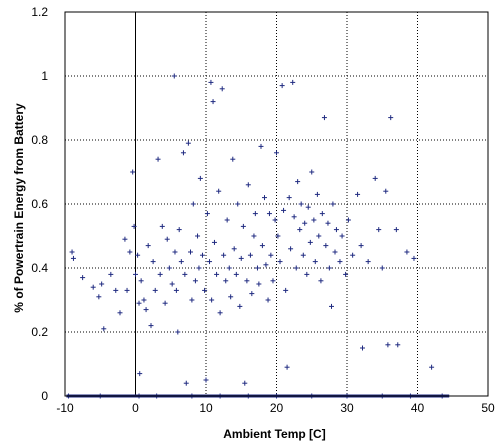  What do you see at coordinates (418, 408) in the screenshot?
I see `x-tick-label: 40` at bounding box center [418, 408].